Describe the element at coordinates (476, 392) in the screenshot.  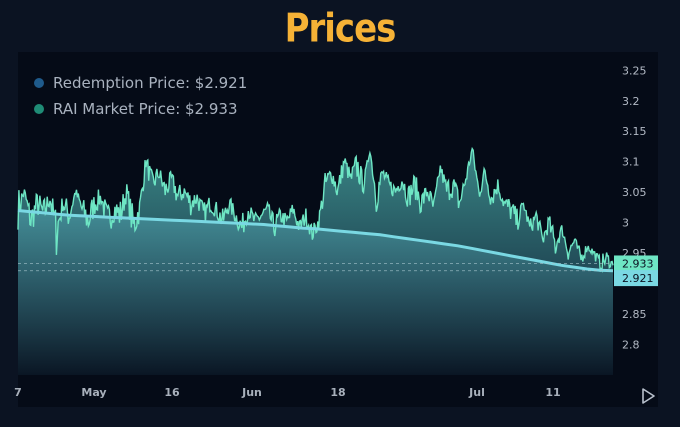
I see `x-tick-label: Jul` at that location.